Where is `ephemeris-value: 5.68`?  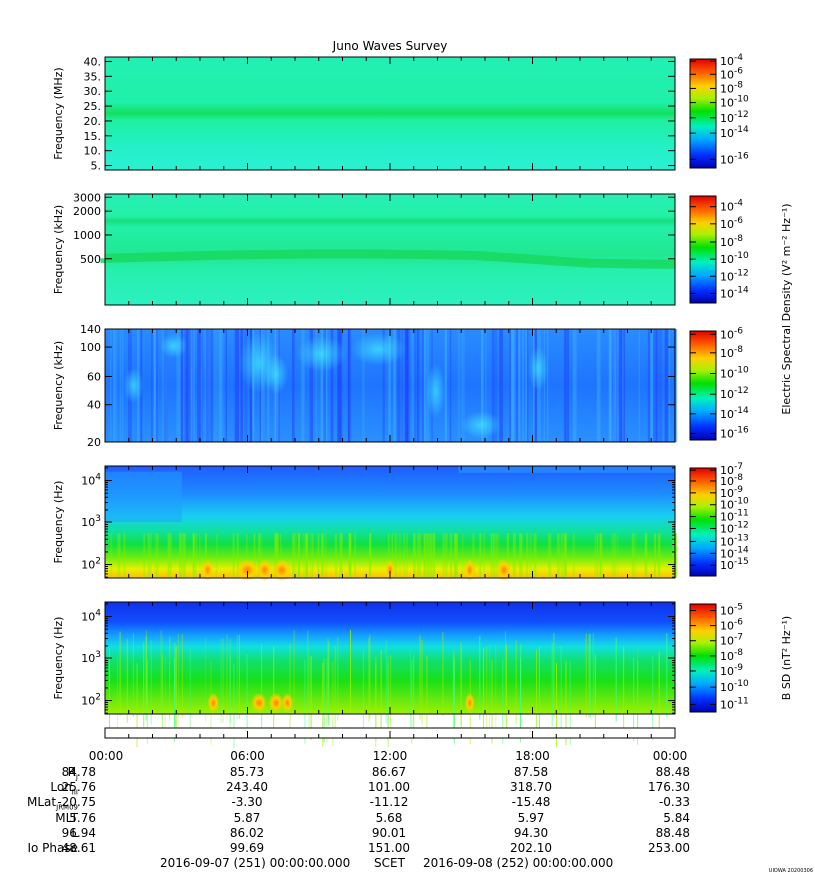
ephemeris-value: 5.68 is located at coordinates (389, 818).